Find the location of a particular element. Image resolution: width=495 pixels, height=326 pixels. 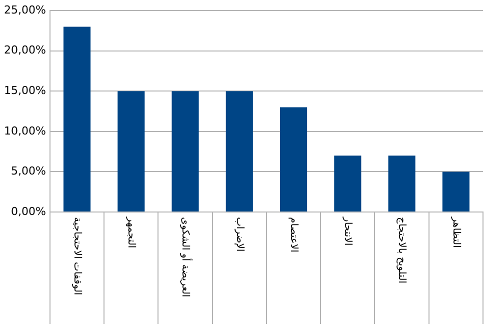

x-tick-label: الانتحار is located at coordinates (348, 231).